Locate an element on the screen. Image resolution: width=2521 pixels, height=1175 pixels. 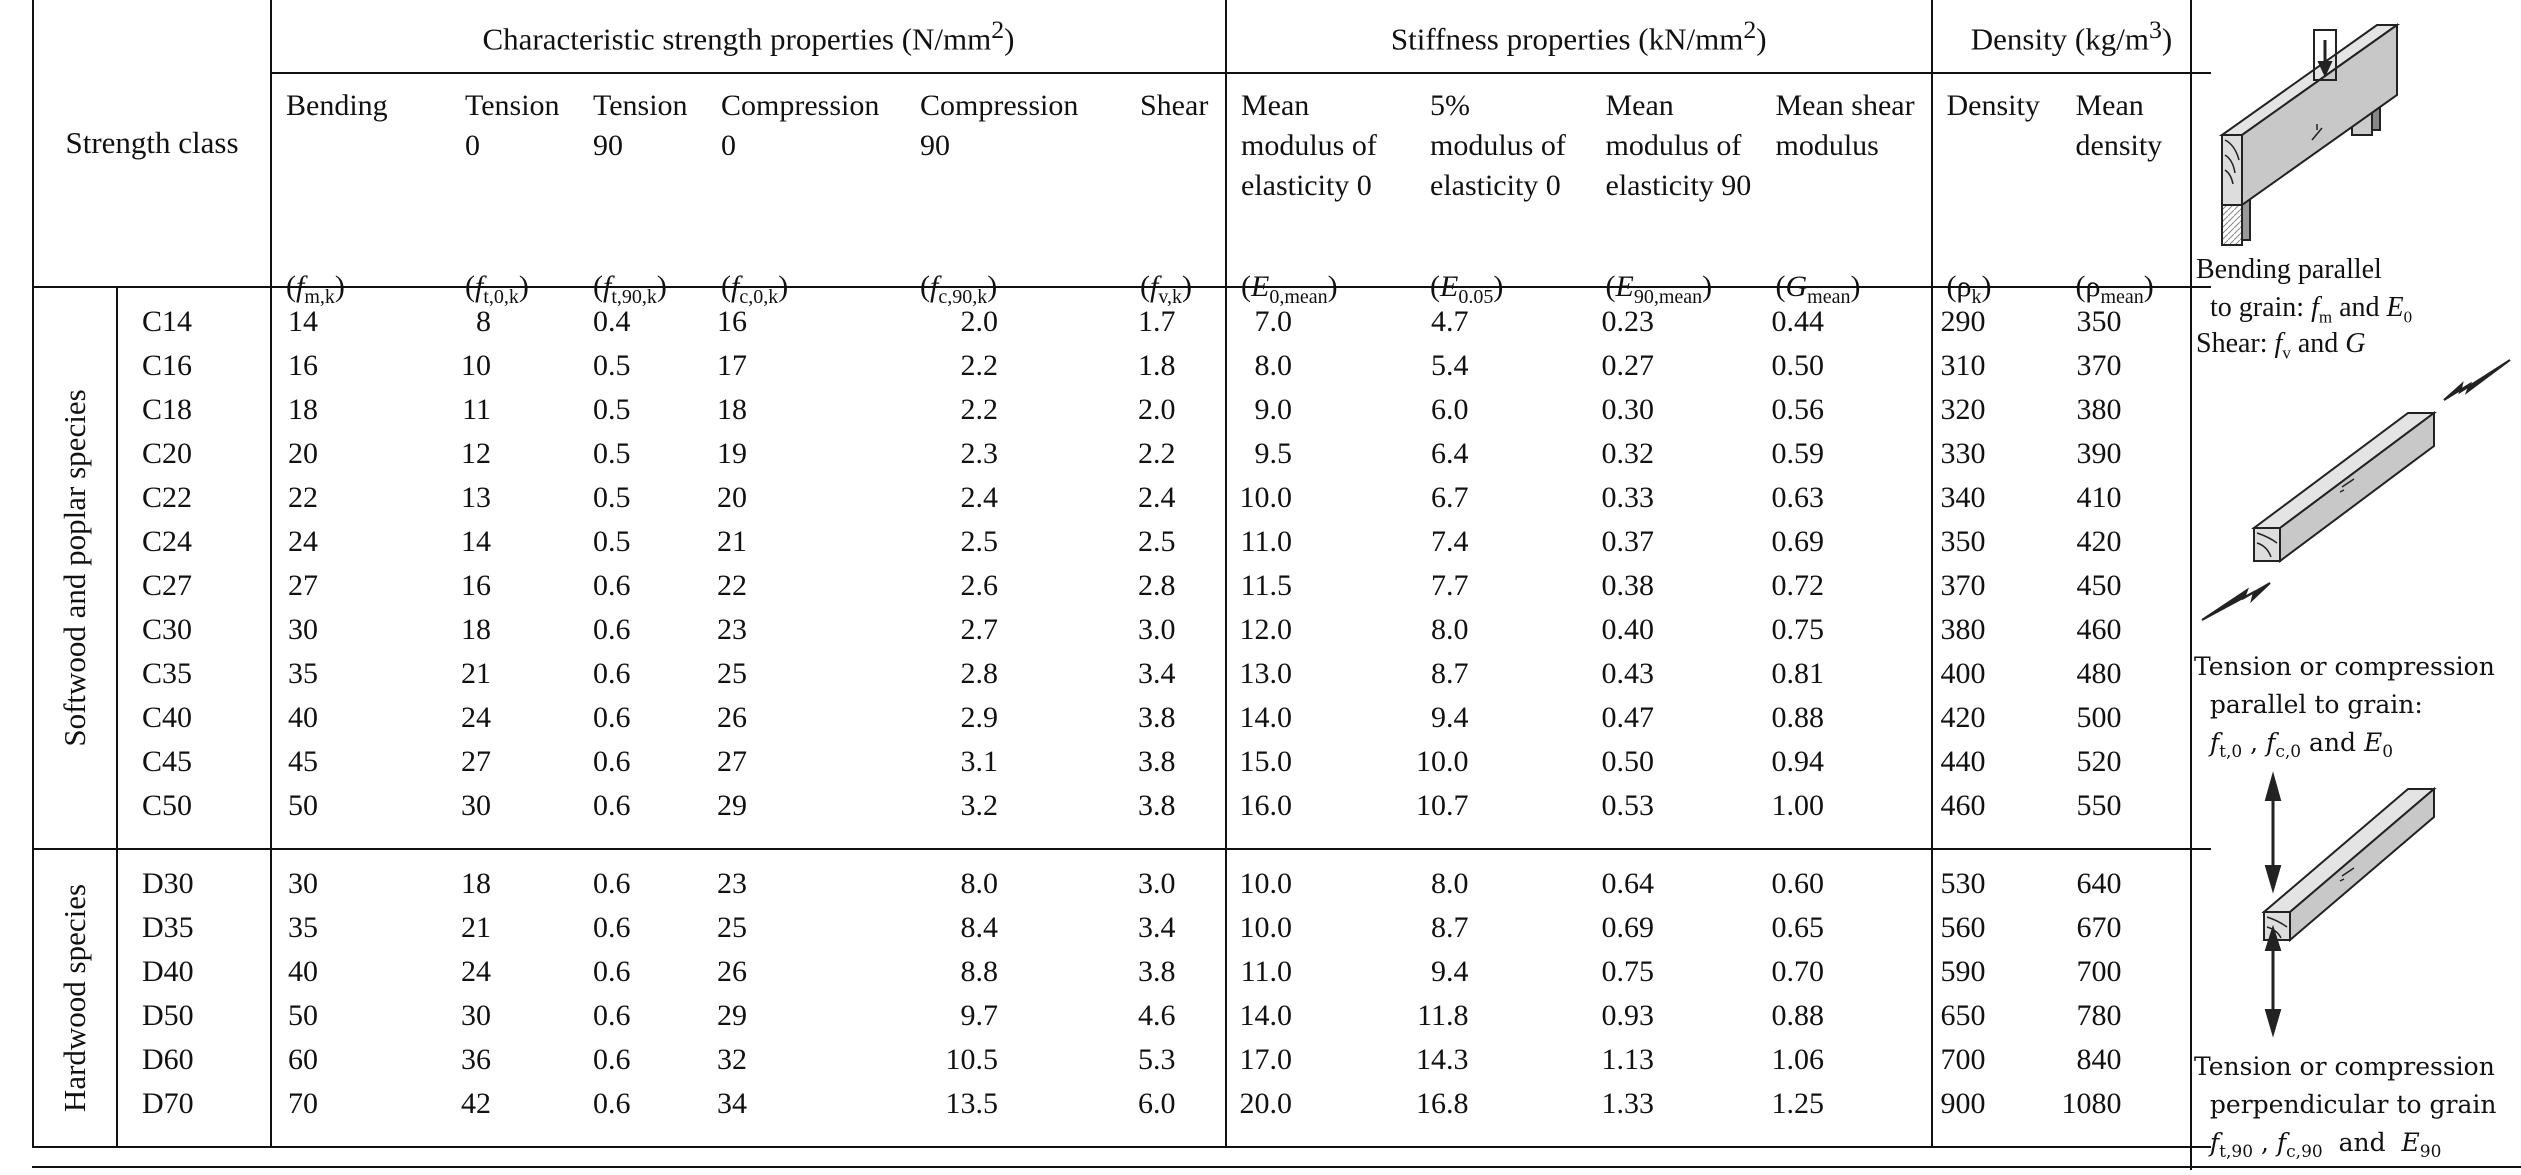
value-cell: 650 is located at coordinates (1996, 1016).